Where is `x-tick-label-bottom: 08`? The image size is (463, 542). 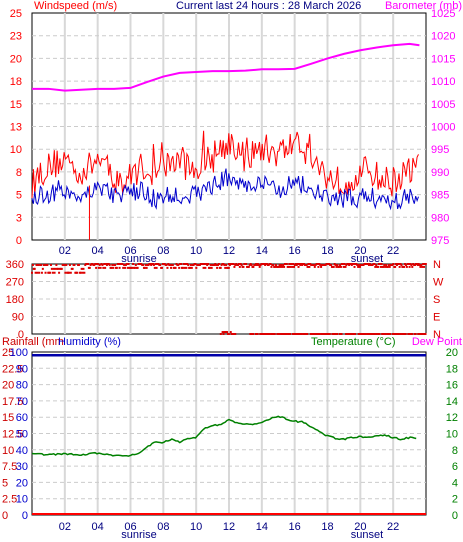 x-tick-label-bottom: 08 is located at coordinates (163, 527).